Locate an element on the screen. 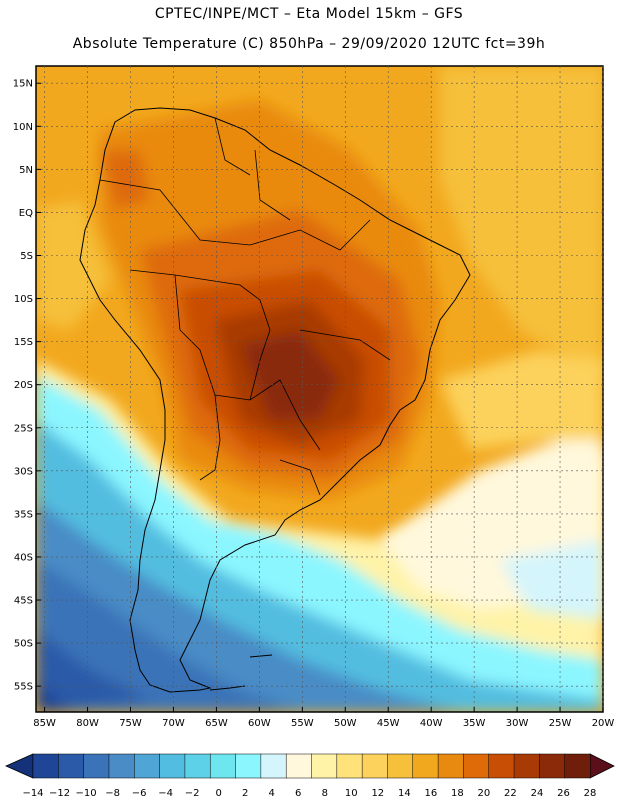 This screenshot has width=618, height=800. latitude-label: 35S is located at coordinates (23, 514).